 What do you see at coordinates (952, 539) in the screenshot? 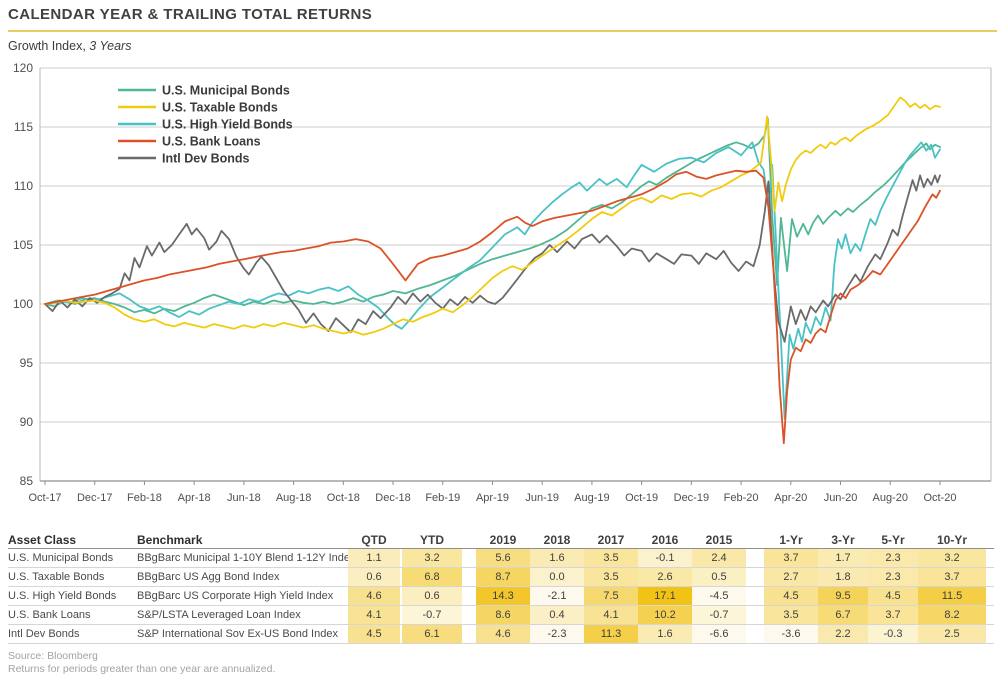
I see `column-header-10-yr: 10-Yr` at bounding box center [952, 539].